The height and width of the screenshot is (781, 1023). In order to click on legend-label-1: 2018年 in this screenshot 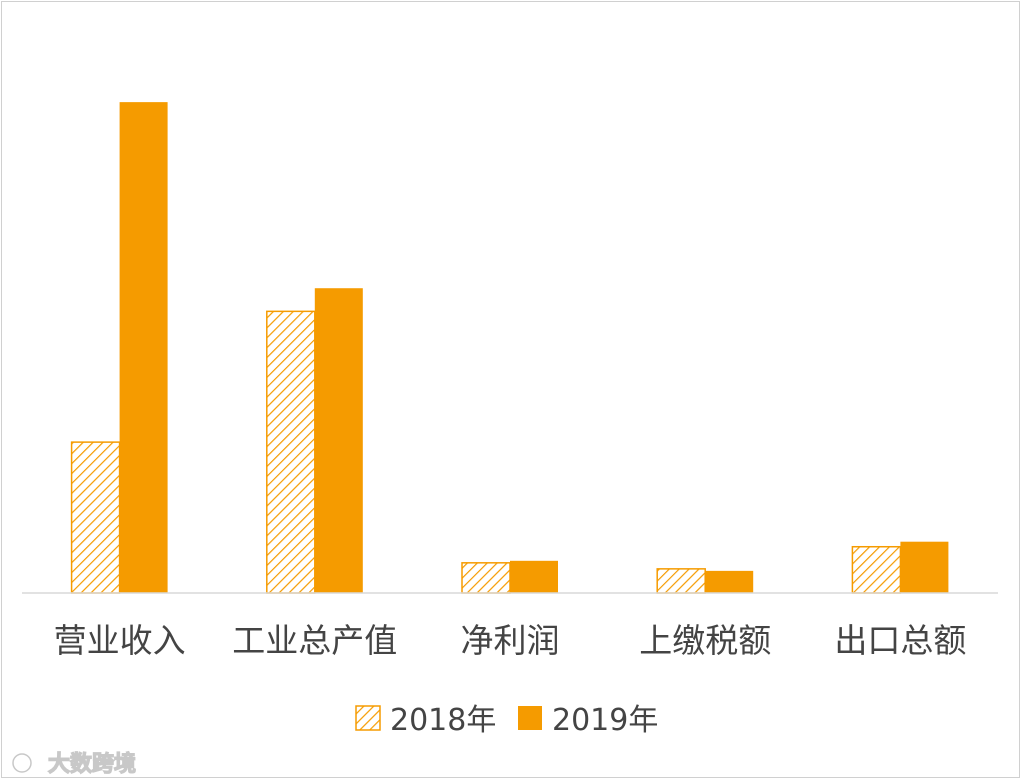, I will do `click(443, 720)`.